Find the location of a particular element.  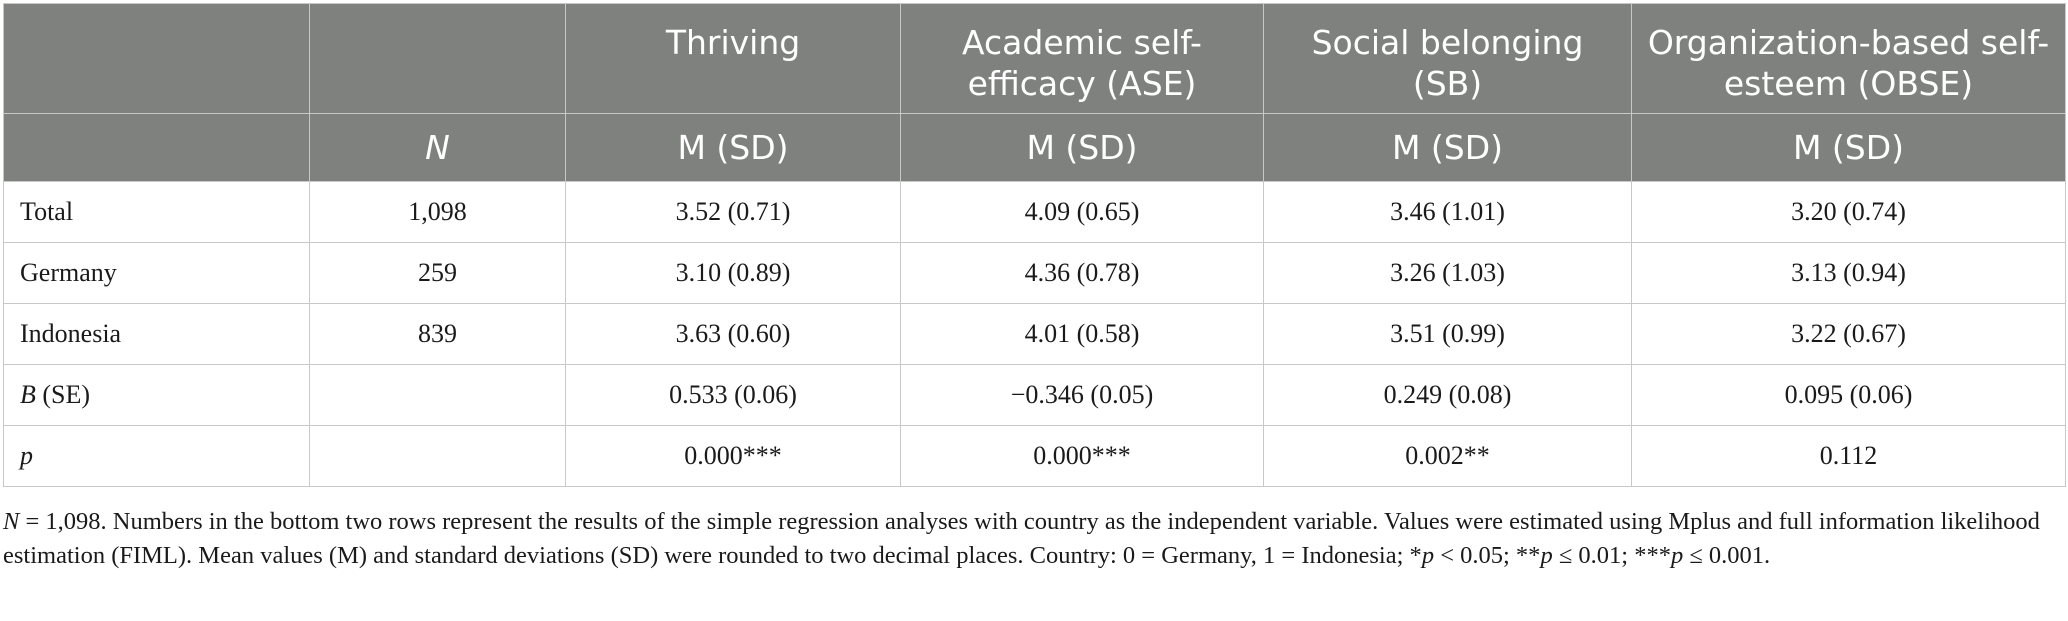

header-m-sd-thriving: M (SD) is located at coordinates (733, 147).